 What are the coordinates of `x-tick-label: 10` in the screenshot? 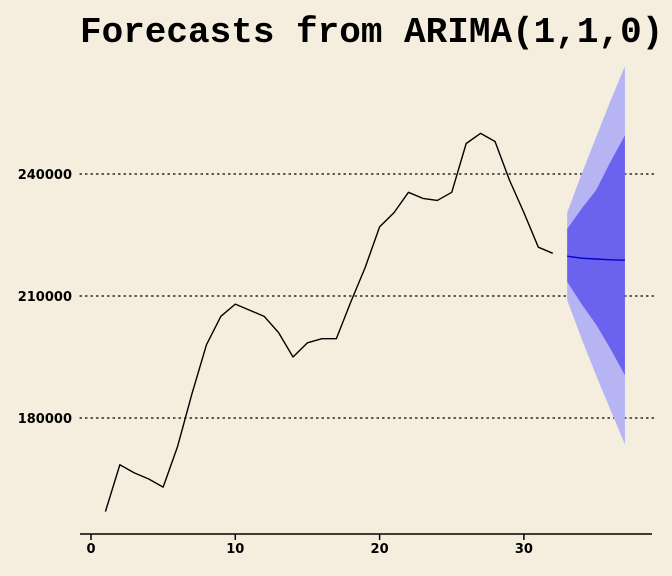 It's located at (235, 549).